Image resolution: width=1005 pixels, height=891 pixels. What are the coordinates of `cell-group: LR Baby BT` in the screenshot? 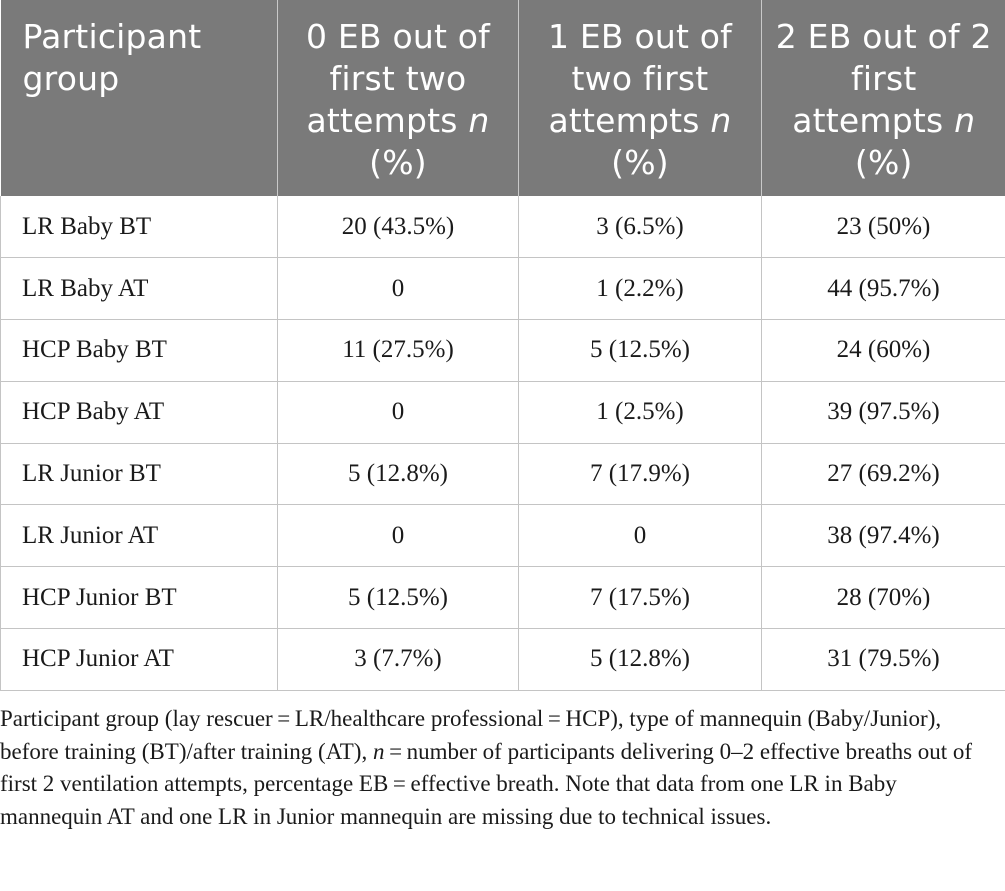 It's located at (139, 227).